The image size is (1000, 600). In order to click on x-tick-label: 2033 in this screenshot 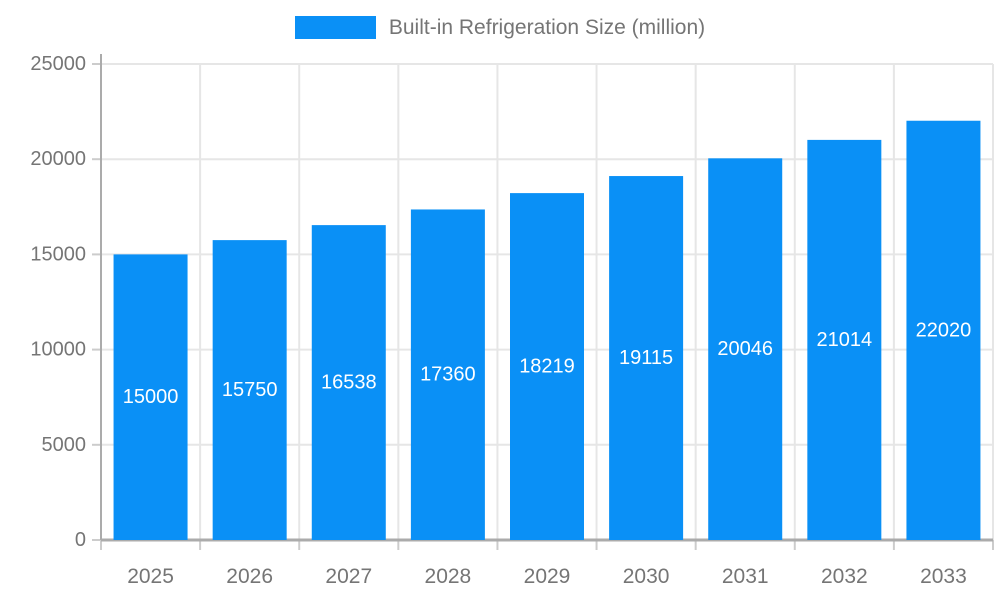, I will do `click(943, 576)`.